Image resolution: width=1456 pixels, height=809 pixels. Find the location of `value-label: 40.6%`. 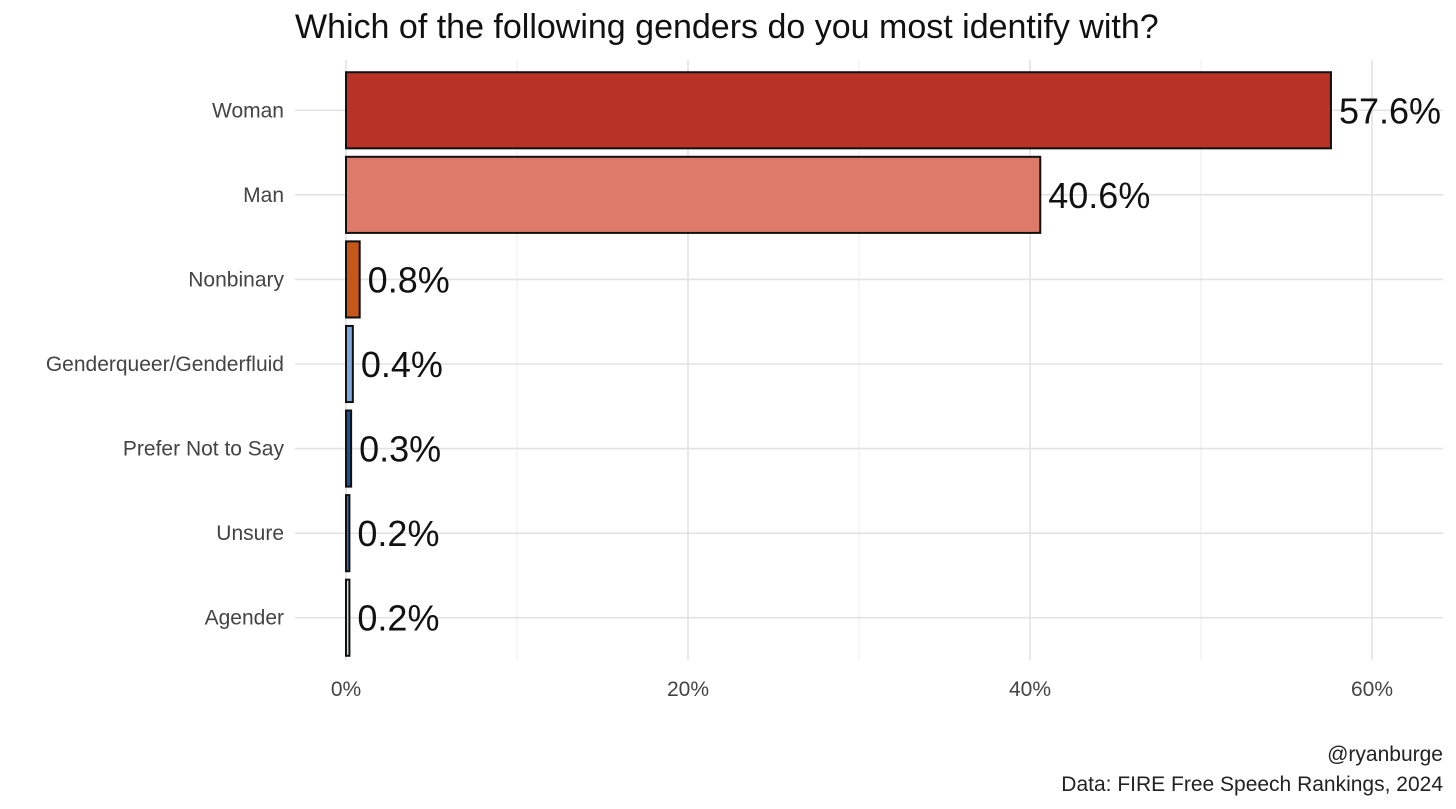

value-label: 40.6% is located at coordinates (1099, 195).